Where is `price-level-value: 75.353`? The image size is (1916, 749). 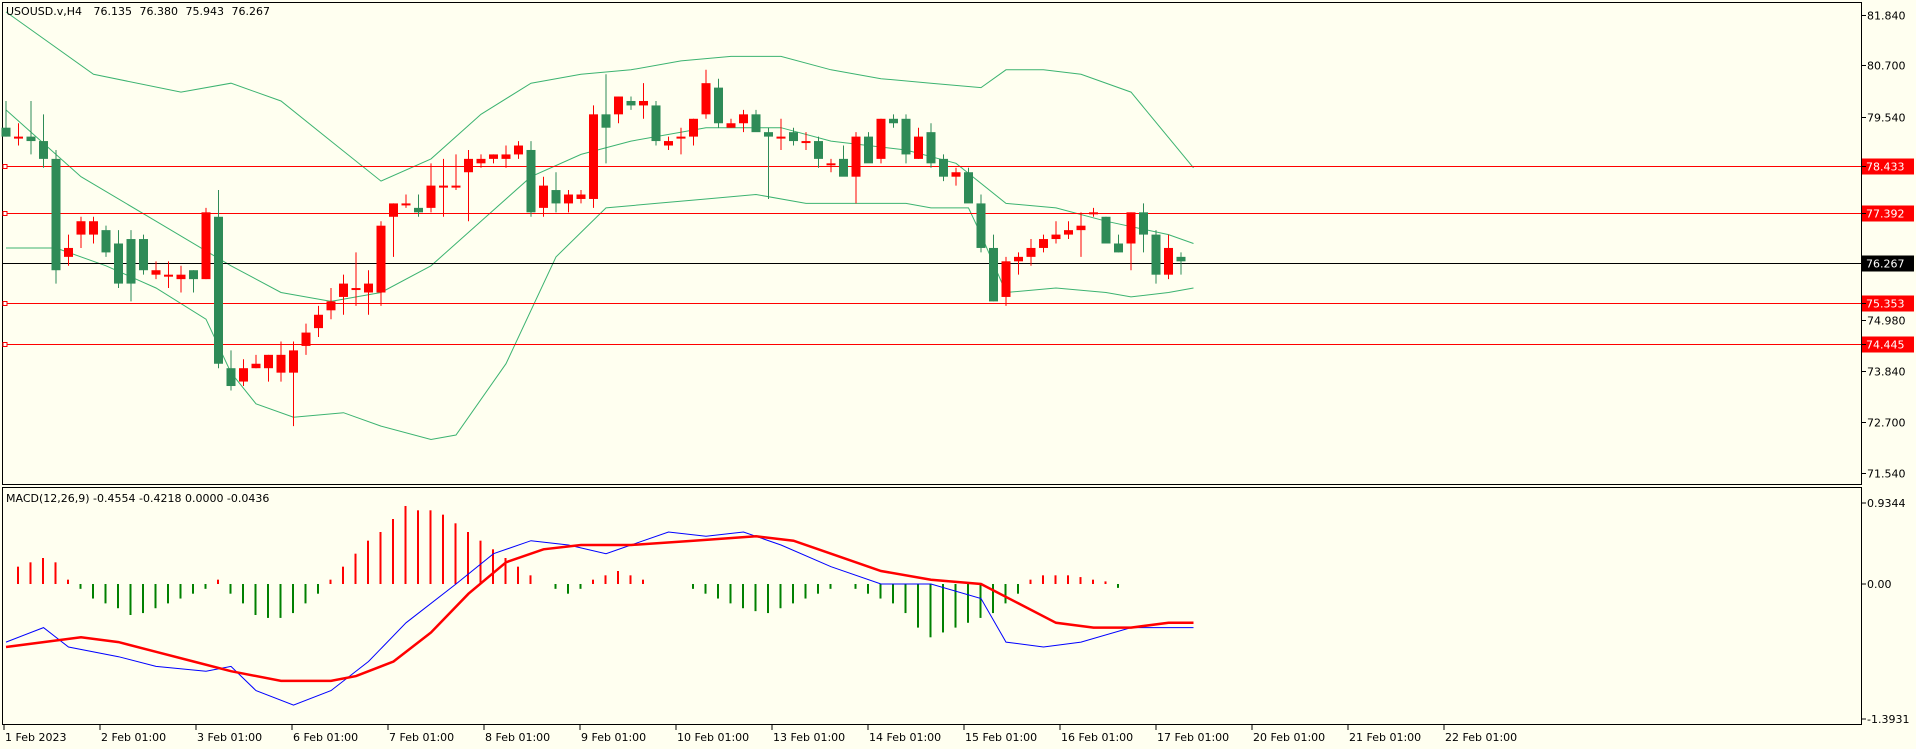
price-level-value: 75.353 is located at coordinates (1885, 304).